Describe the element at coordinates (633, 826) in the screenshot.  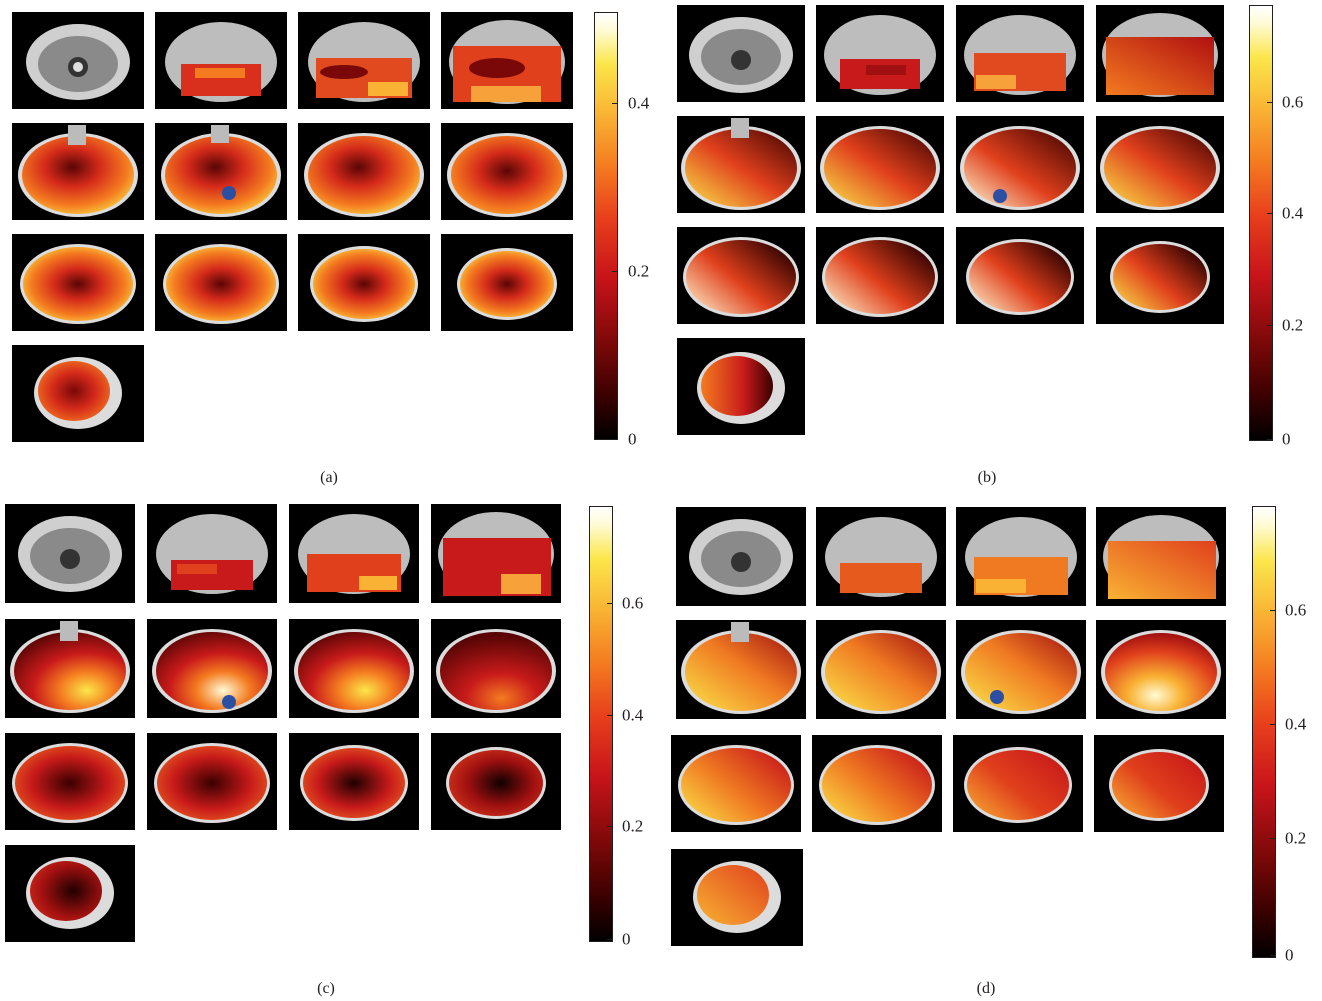
I see `colorbar-c-label-1: 0.2` at that location.